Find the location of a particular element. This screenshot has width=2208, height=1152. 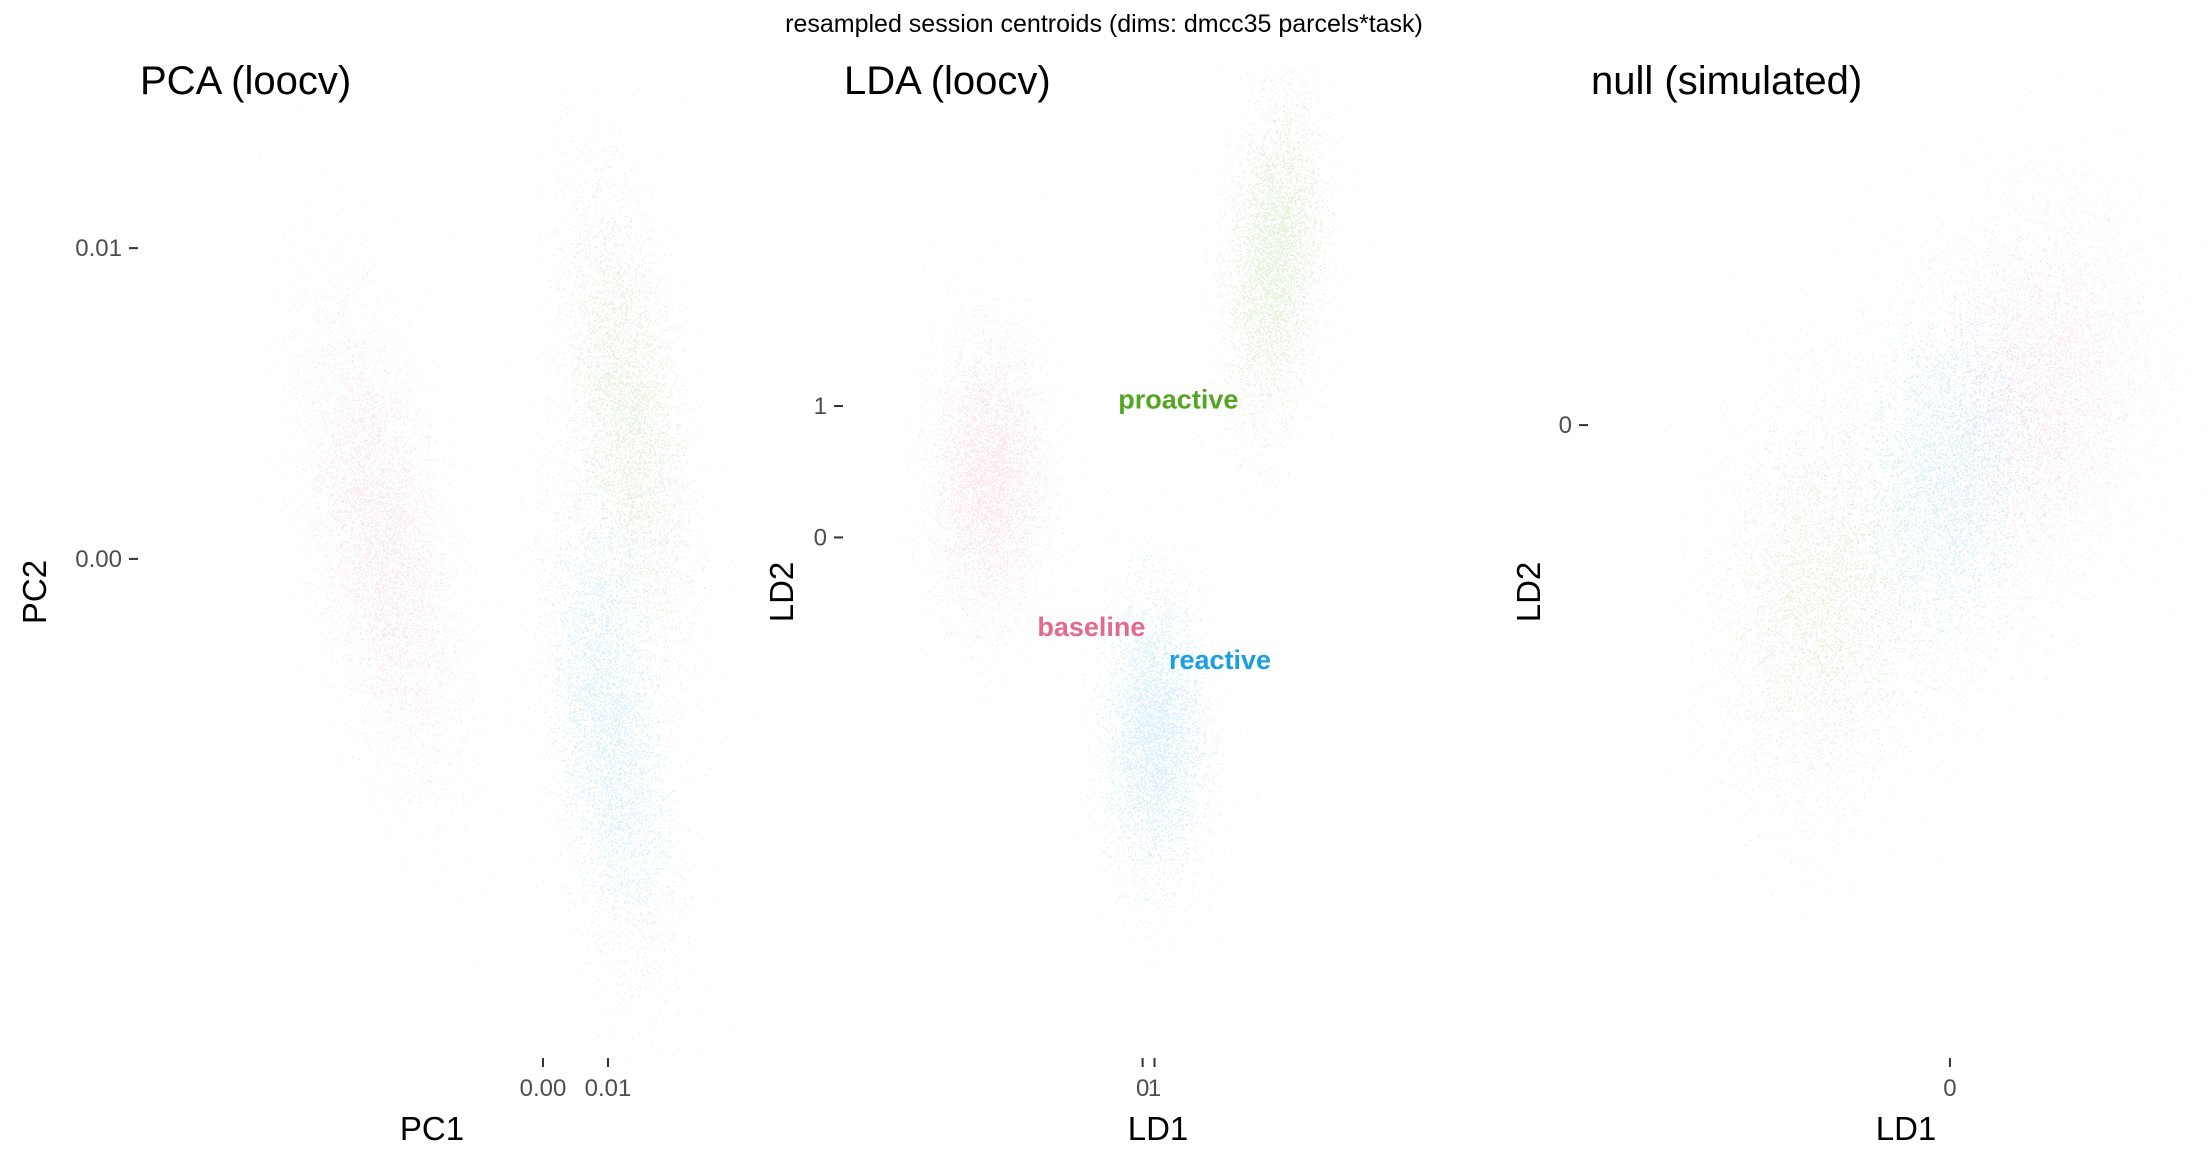

group-label-proactive: proactive is located at coordinates (1178, 400).